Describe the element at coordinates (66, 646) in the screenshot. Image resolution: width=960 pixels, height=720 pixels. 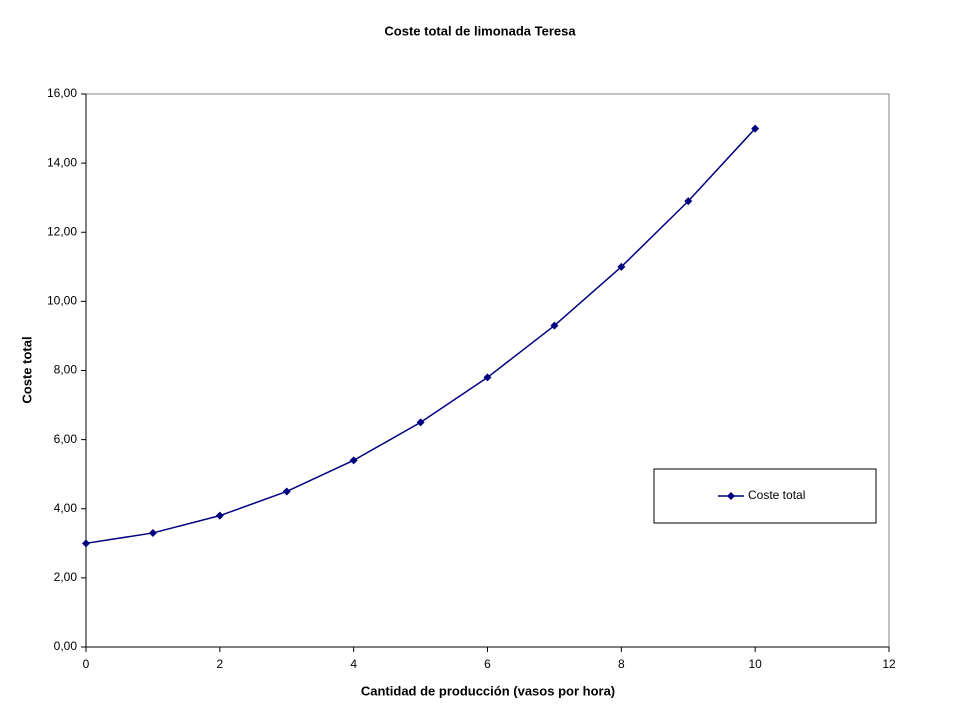
I see `y-tick-label: 0,00` at that location.